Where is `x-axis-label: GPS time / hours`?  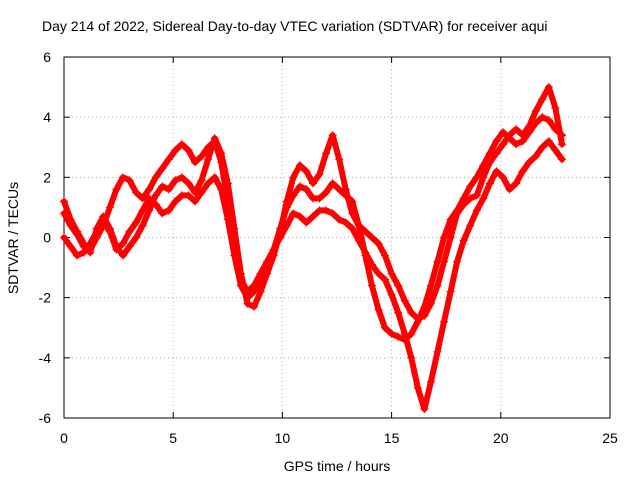 x-axis-label: GPS time / hours is located at coordinates (337, 466).